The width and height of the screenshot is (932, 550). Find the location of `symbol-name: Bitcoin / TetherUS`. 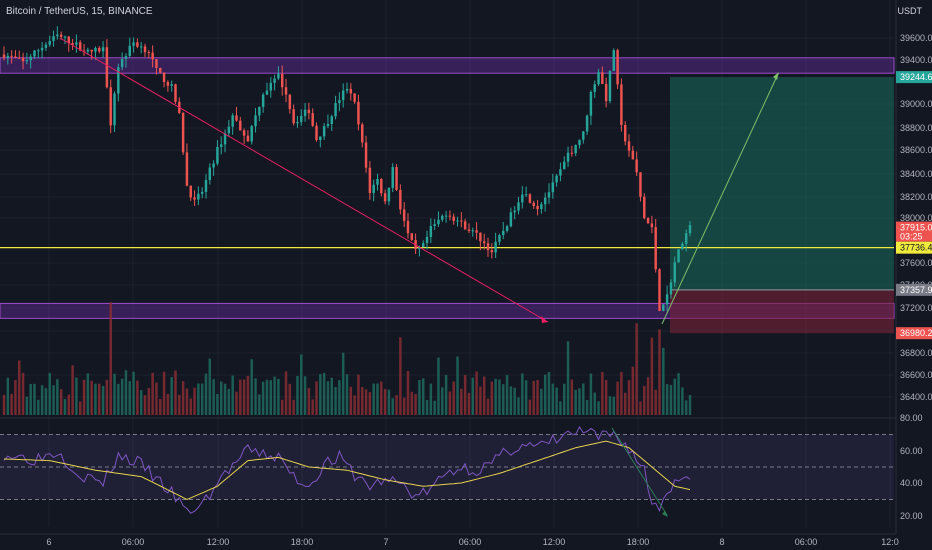

symbol-name: Bitcoin / TetherUS is located at coordinates (46, 11).